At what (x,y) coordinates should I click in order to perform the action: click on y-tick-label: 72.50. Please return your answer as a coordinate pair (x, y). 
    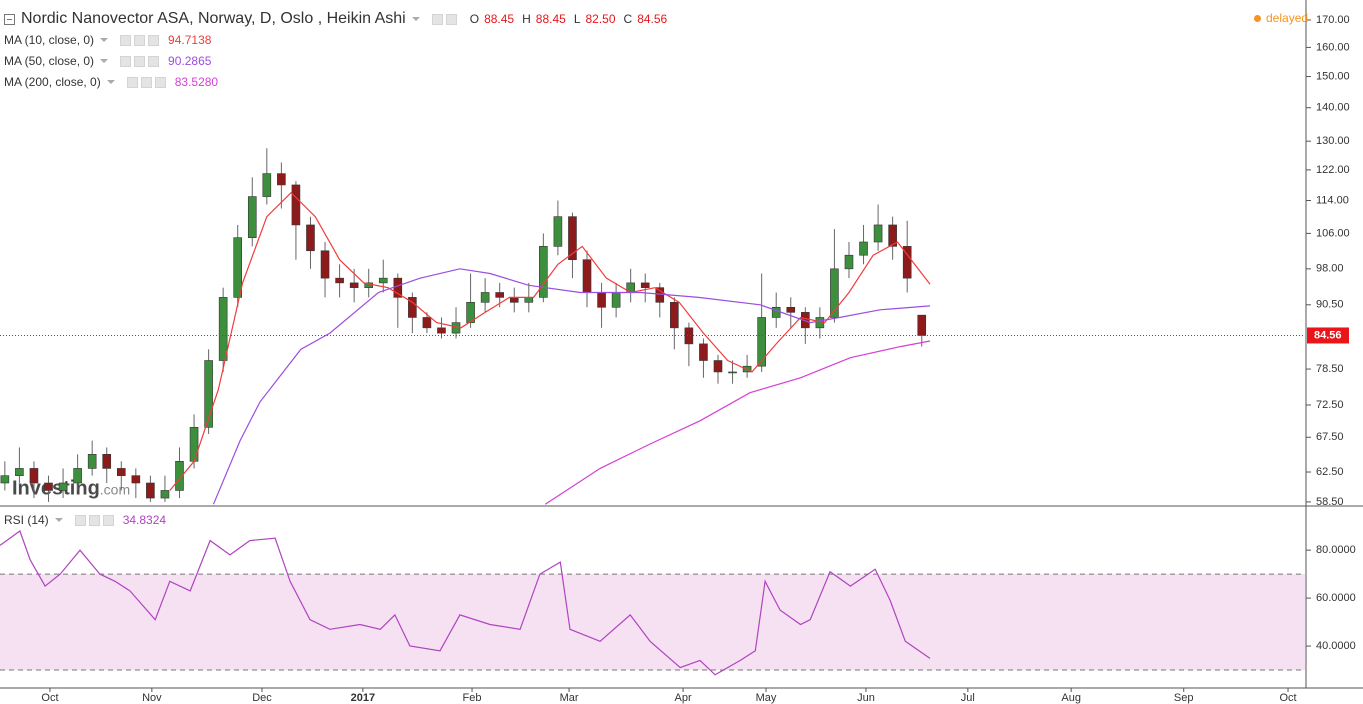
    Looking at the image, I should click on (1330, 405).